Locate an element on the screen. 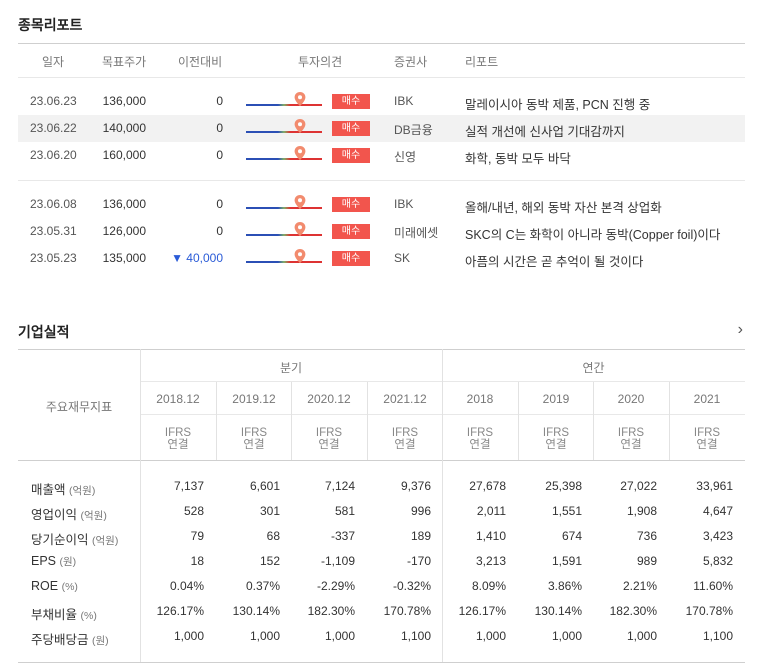 This screenshot has height=664, width=759. report-broker: DB금융 is located at coordinates (413, 130).